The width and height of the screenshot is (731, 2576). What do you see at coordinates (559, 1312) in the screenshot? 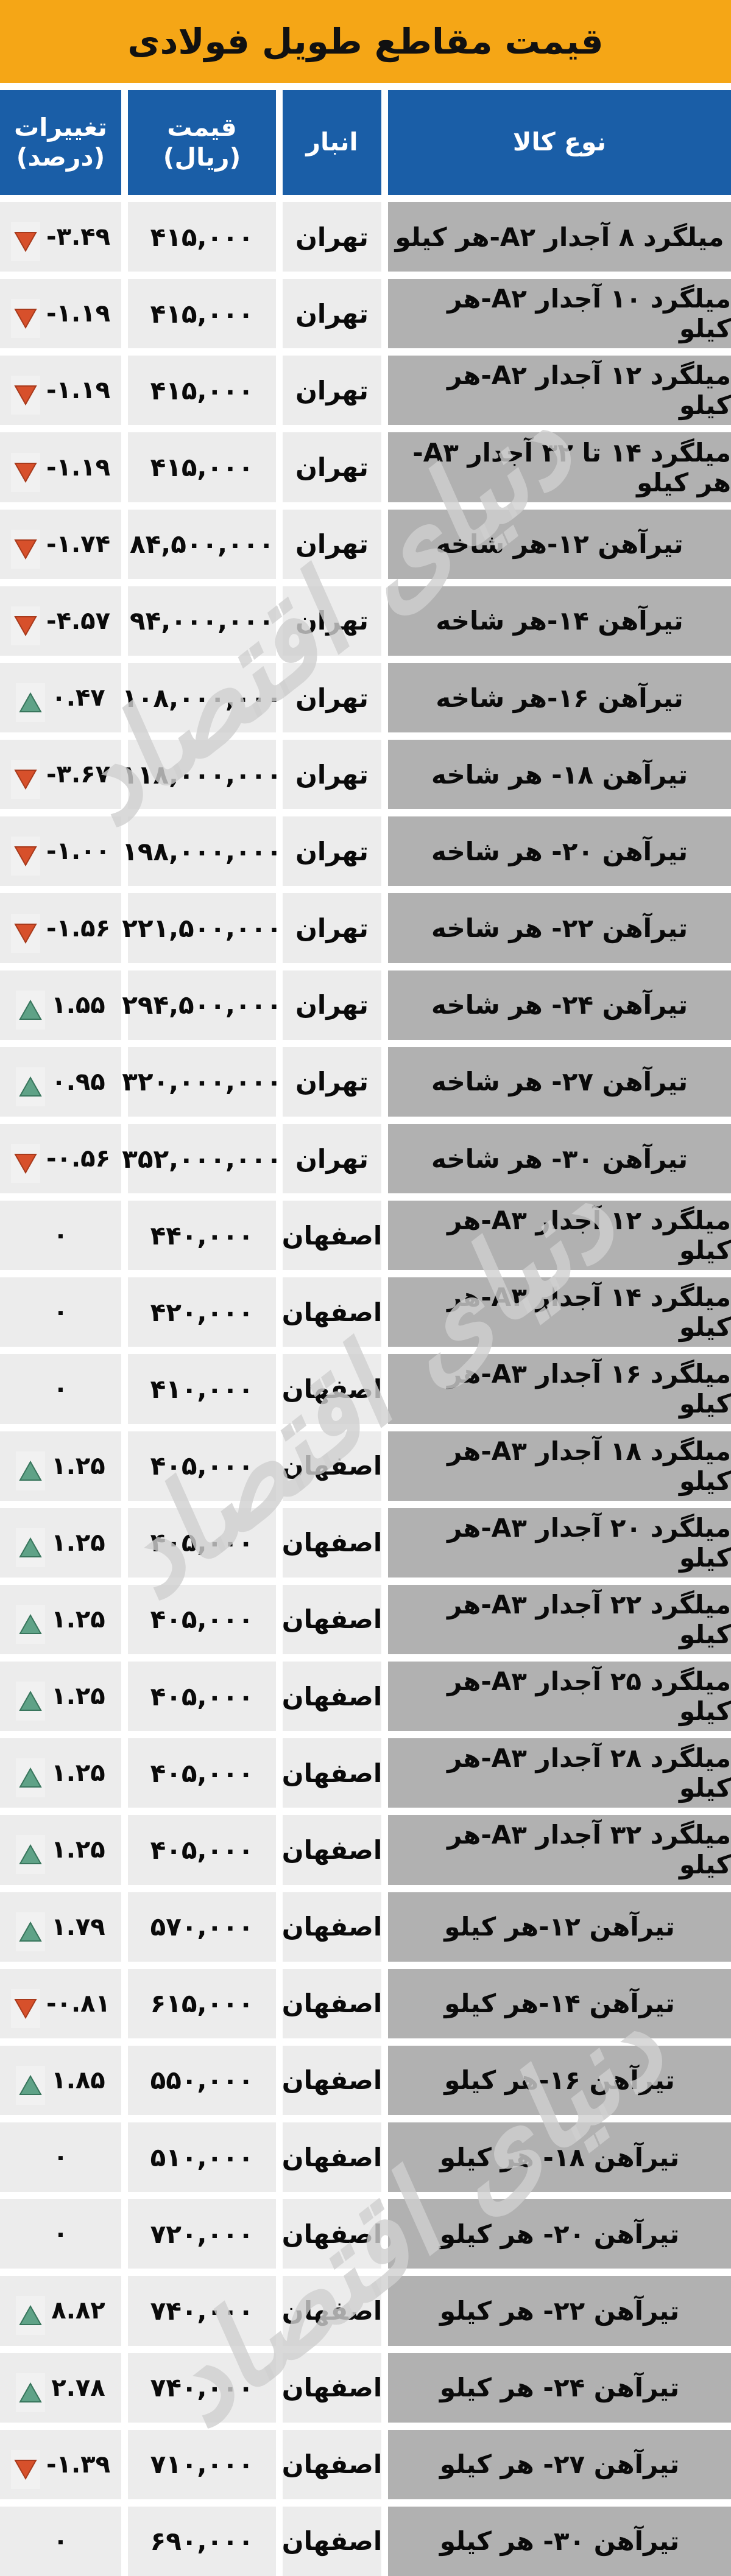
I see `product-name: میلگرد ۱۴ آجدار A۳-هر کیلو` at bounding box center [559, 1312].